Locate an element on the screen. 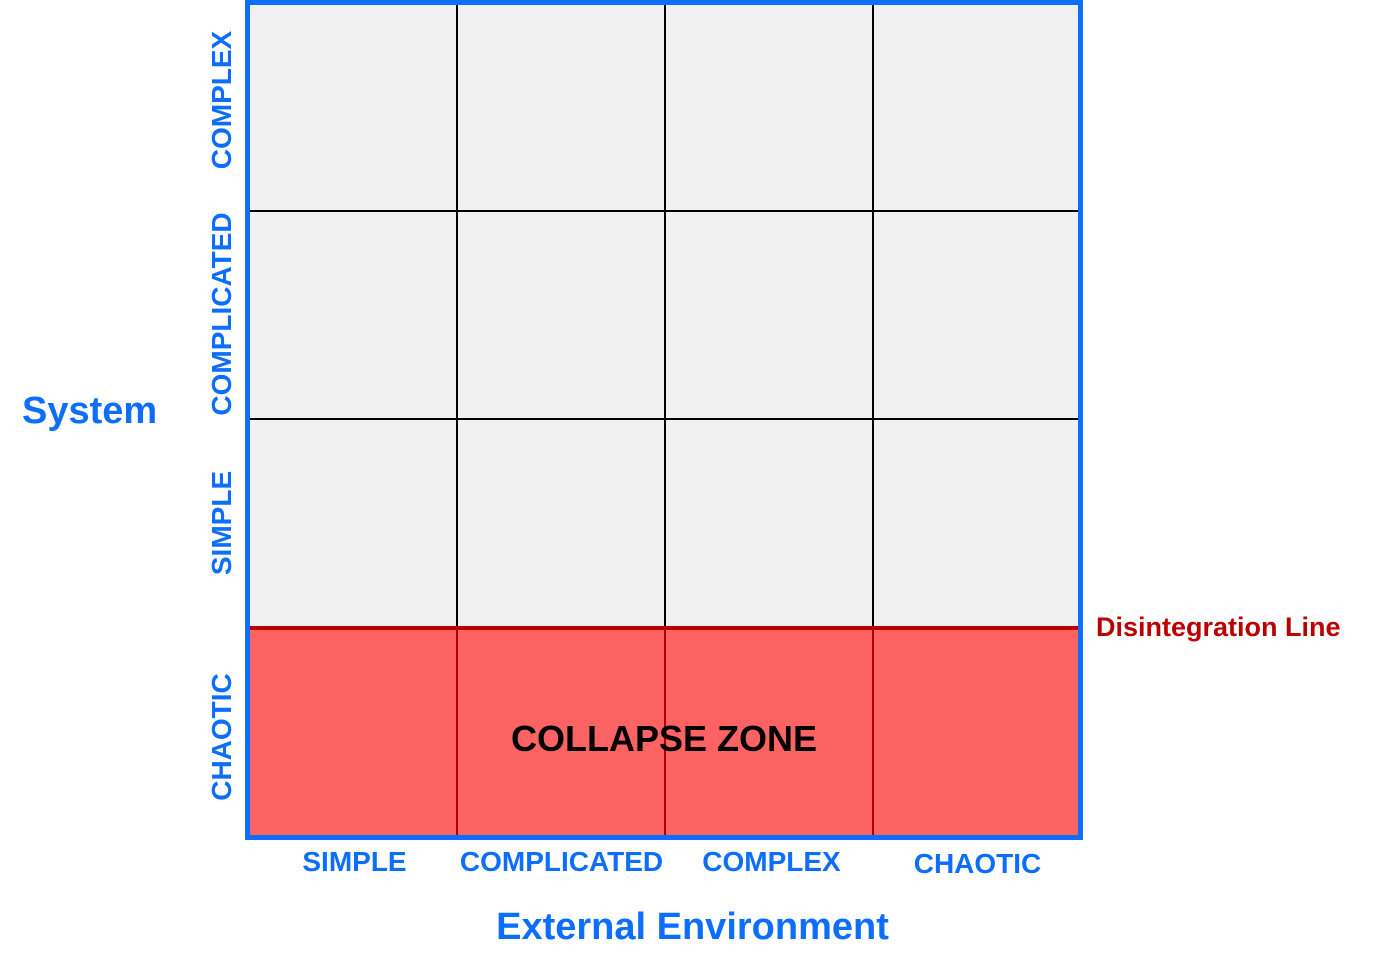 Image resolution: width=1377 pixels, height=973 pixels. y-tick-simple: SIMPLE is located at coordinates (221, 523).